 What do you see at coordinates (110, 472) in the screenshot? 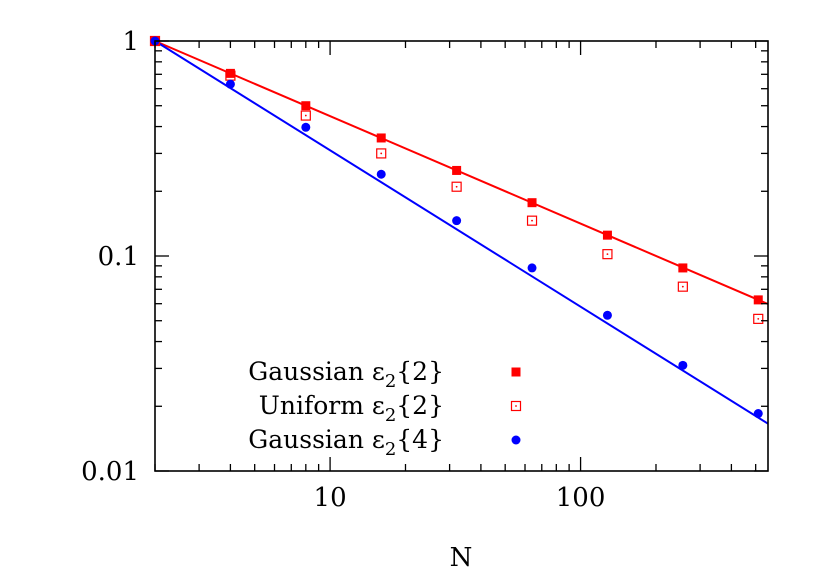
I see `y-tick-label: 0.01` at bounding box center [110, 472].